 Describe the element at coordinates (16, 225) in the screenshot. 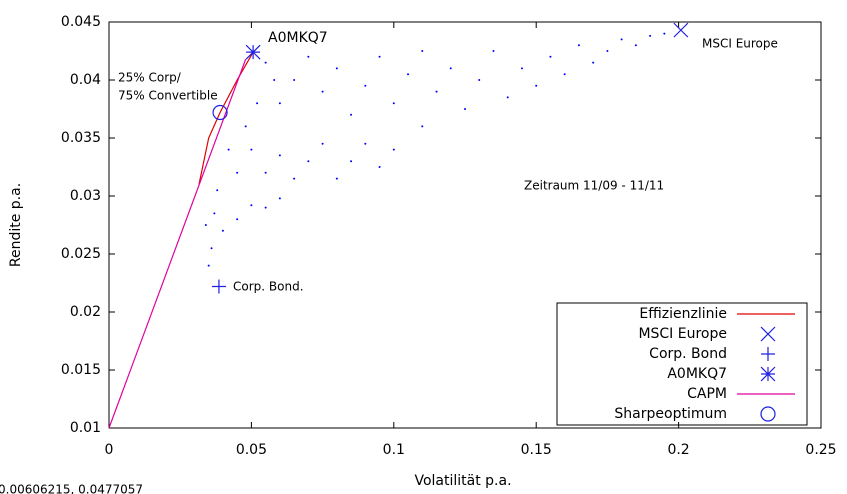

I see `y-axis-label: Rendite p.a.` at that location.